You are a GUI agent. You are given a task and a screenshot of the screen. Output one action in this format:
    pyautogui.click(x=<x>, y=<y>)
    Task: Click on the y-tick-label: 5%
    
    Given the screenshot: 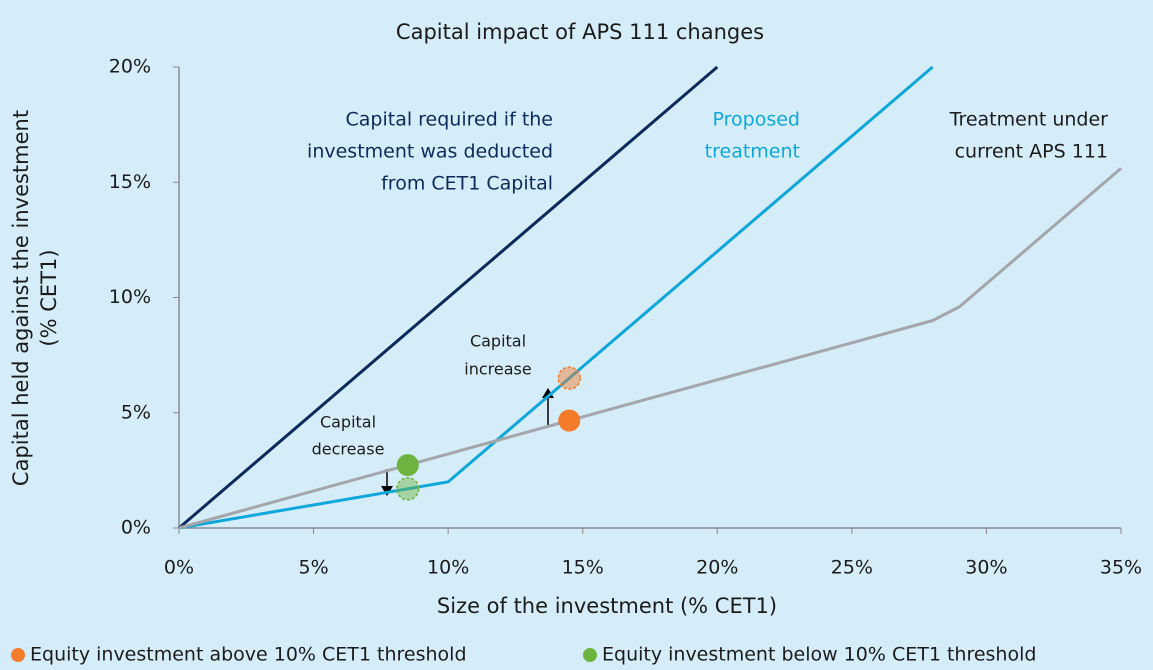 What is the action you would take?
    pyautogui.click(x=136, y=412)
    